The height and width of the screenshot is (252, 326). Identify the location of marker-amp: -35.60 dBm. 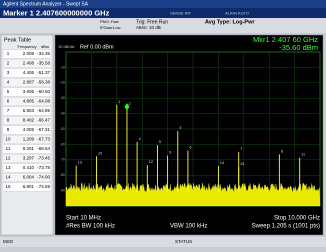
(298, 47).